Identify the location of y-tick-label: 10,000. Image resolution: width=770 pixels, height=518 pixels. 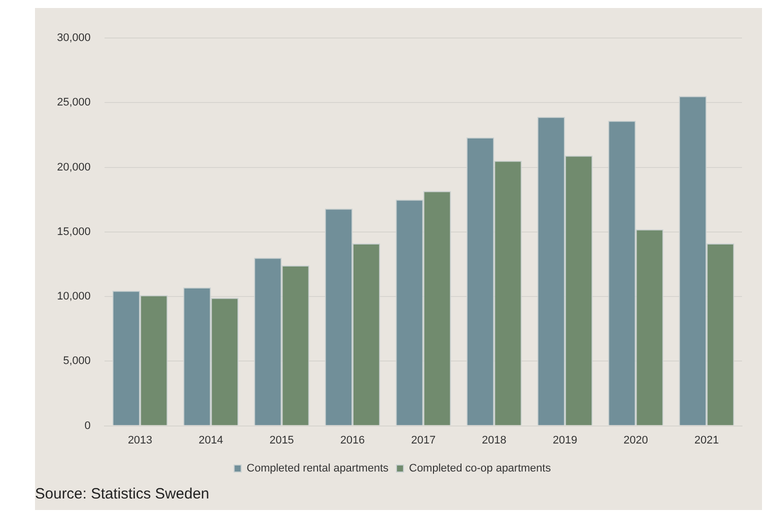
(73, 296).